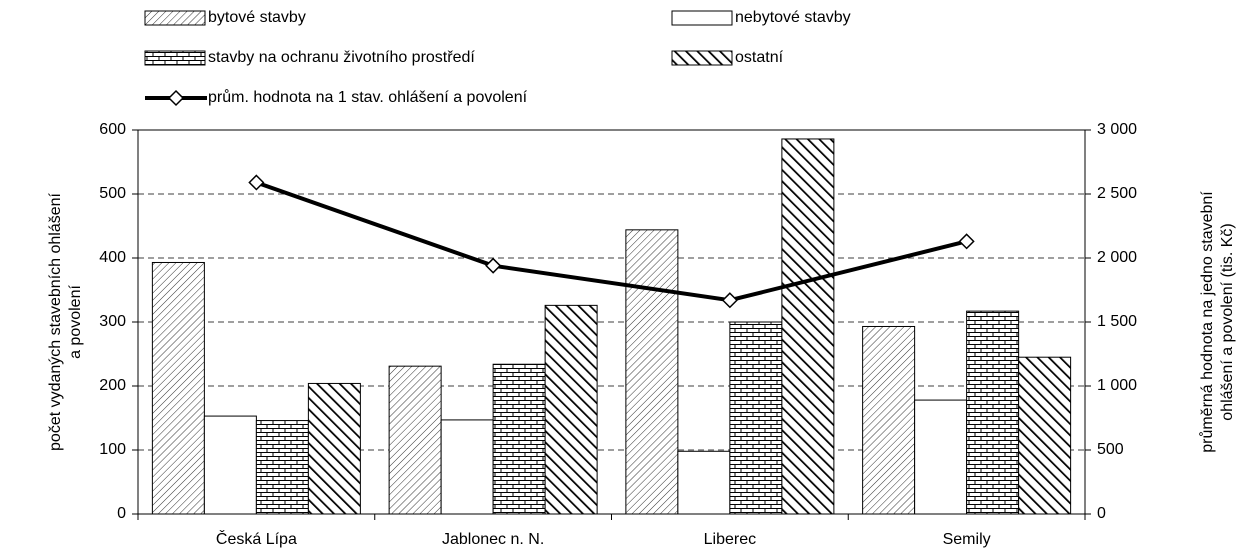 This screenshot has width=1243, height=554. What do you see at coordinates (112, 321) in the screenshot?
I see `y-tick-label: 300` at bounding box center [112, 321].